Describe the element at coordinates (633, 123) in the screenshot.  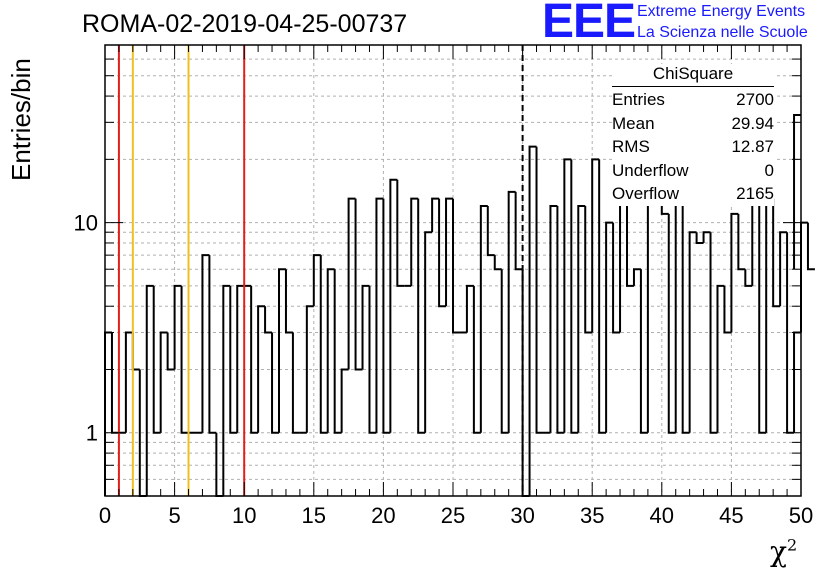
I see `stats-label: Mean` at that location.